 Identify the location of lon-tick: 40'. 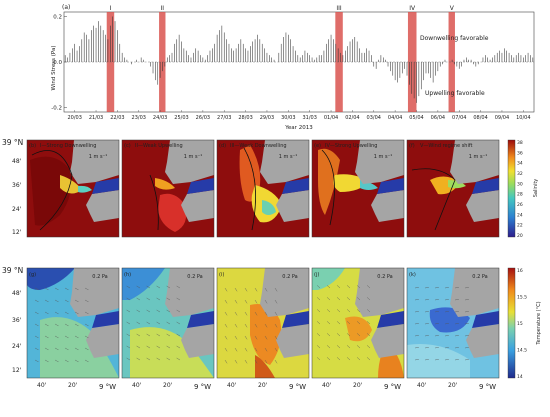
(327, 385).